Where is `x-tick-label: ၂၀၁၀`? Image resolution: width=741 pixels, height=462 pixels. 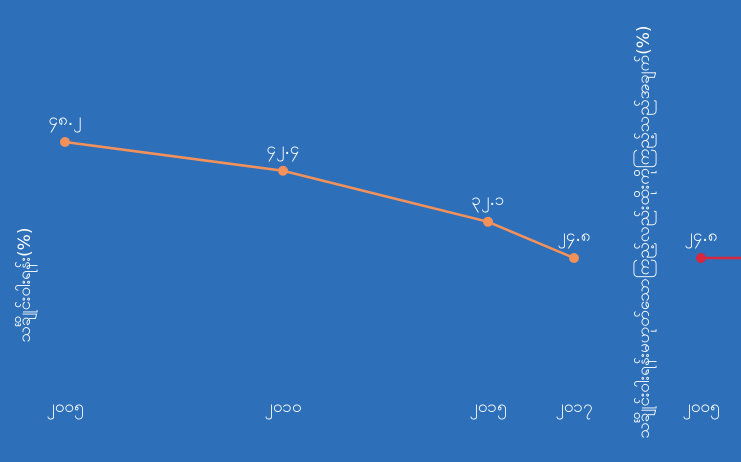 x-tick-label: ၂၀၁၀ is located at coordinates (282, 408).